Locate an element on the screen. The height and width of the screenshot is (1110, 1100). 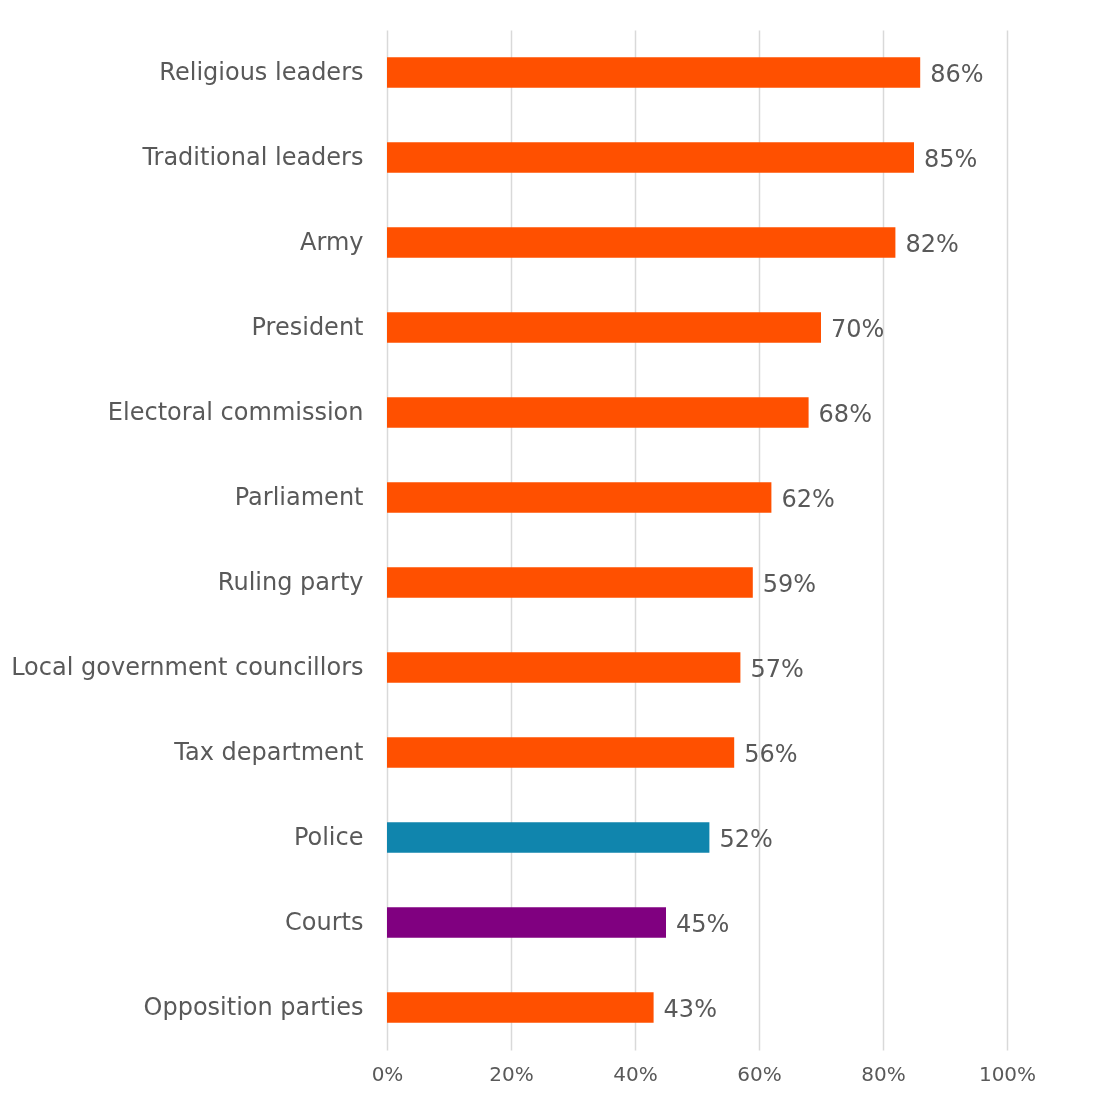
y-tick-label: Parliament is located at coordinates (299, 496).